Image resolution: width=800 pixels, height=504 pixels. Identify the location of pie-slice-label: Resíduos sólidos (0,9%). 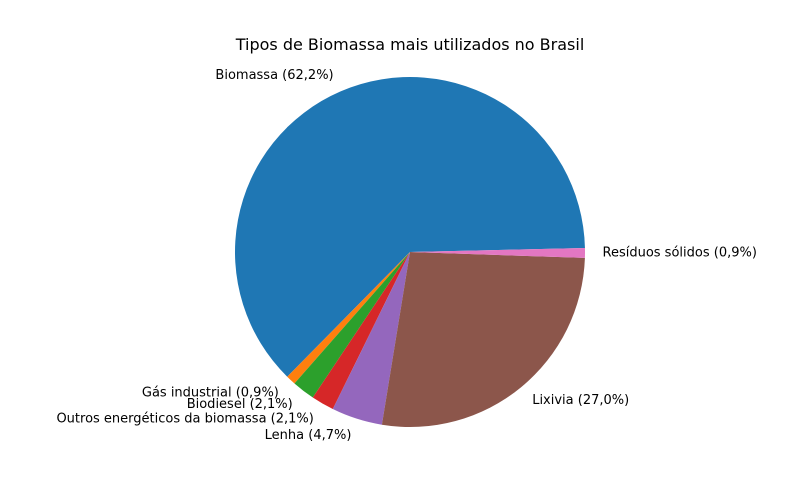
(680, 253).